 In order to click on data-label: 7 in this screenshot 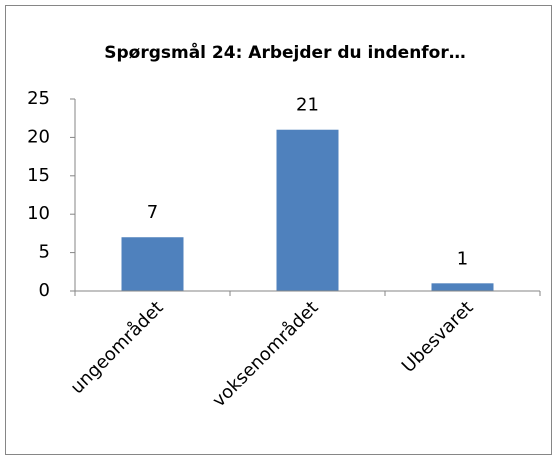, I will do `click(152, 212)`.